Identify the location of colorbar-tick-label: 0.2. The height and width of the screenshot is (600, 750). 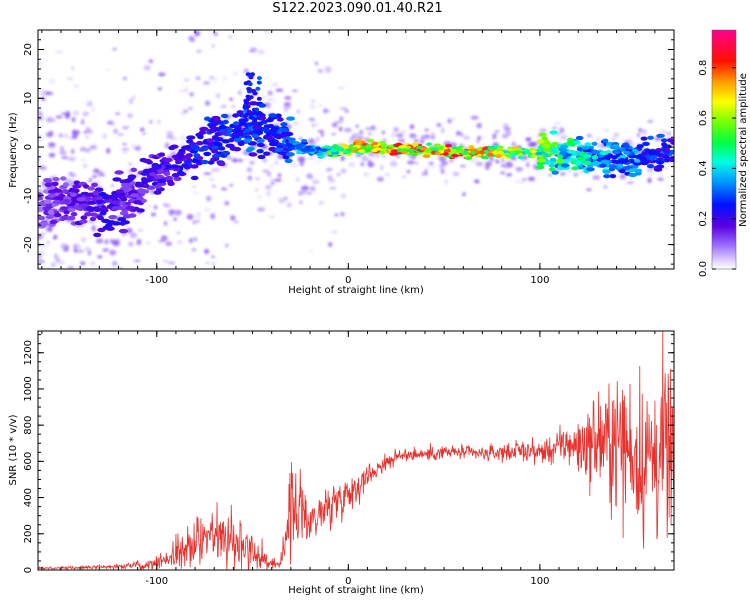
(703, 219).